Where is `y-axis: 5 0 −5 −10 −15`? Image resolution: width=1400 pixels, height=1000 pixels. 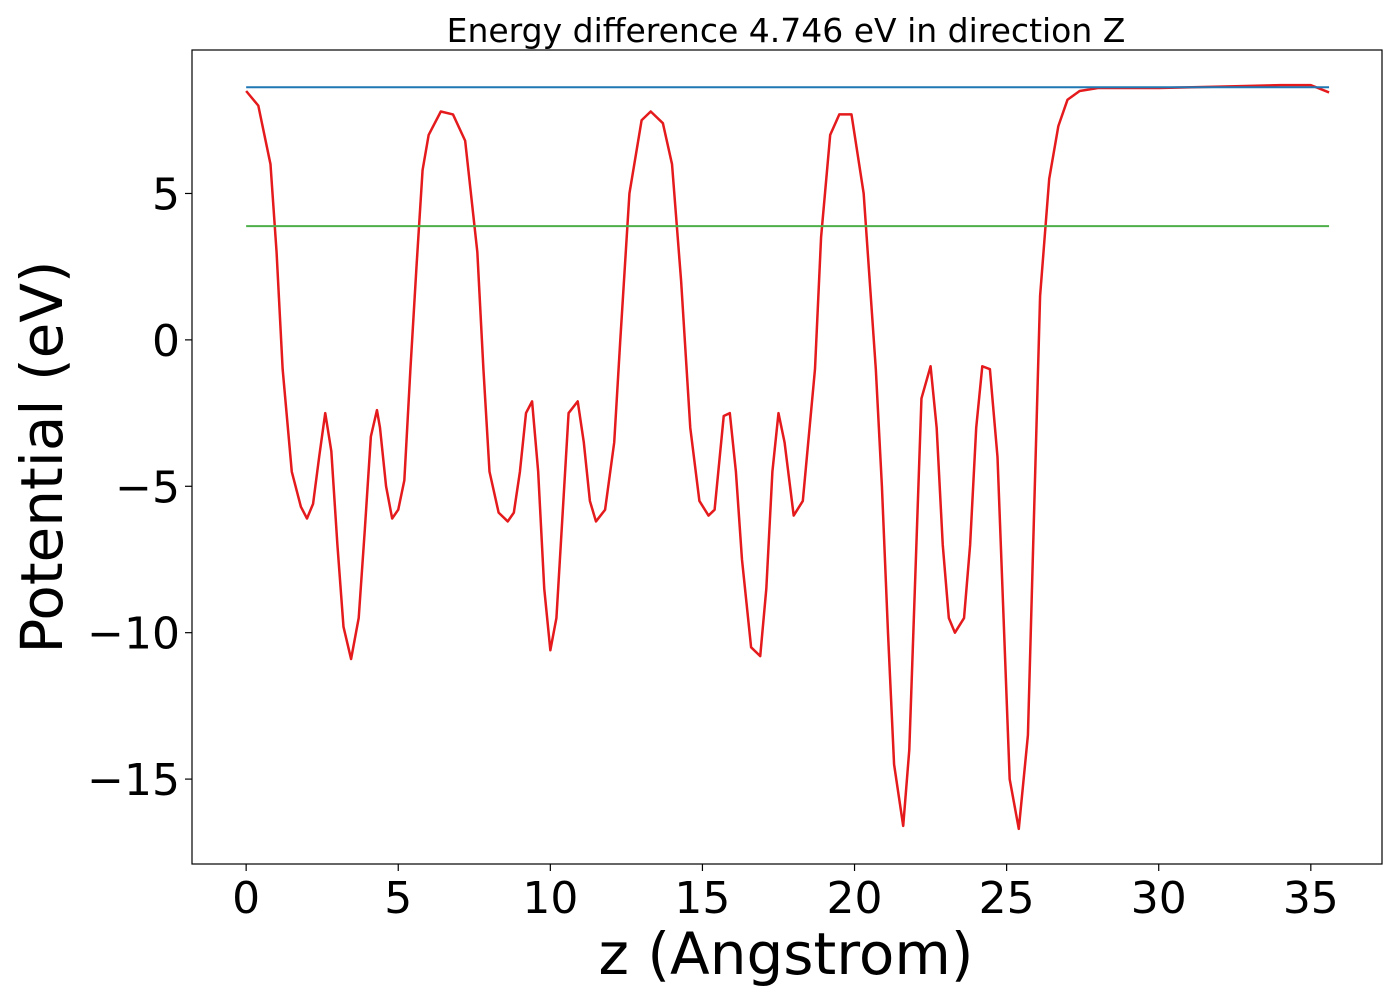
y-axis: 5 0 −5 −10 −15 is located at coordinates (139, 487).